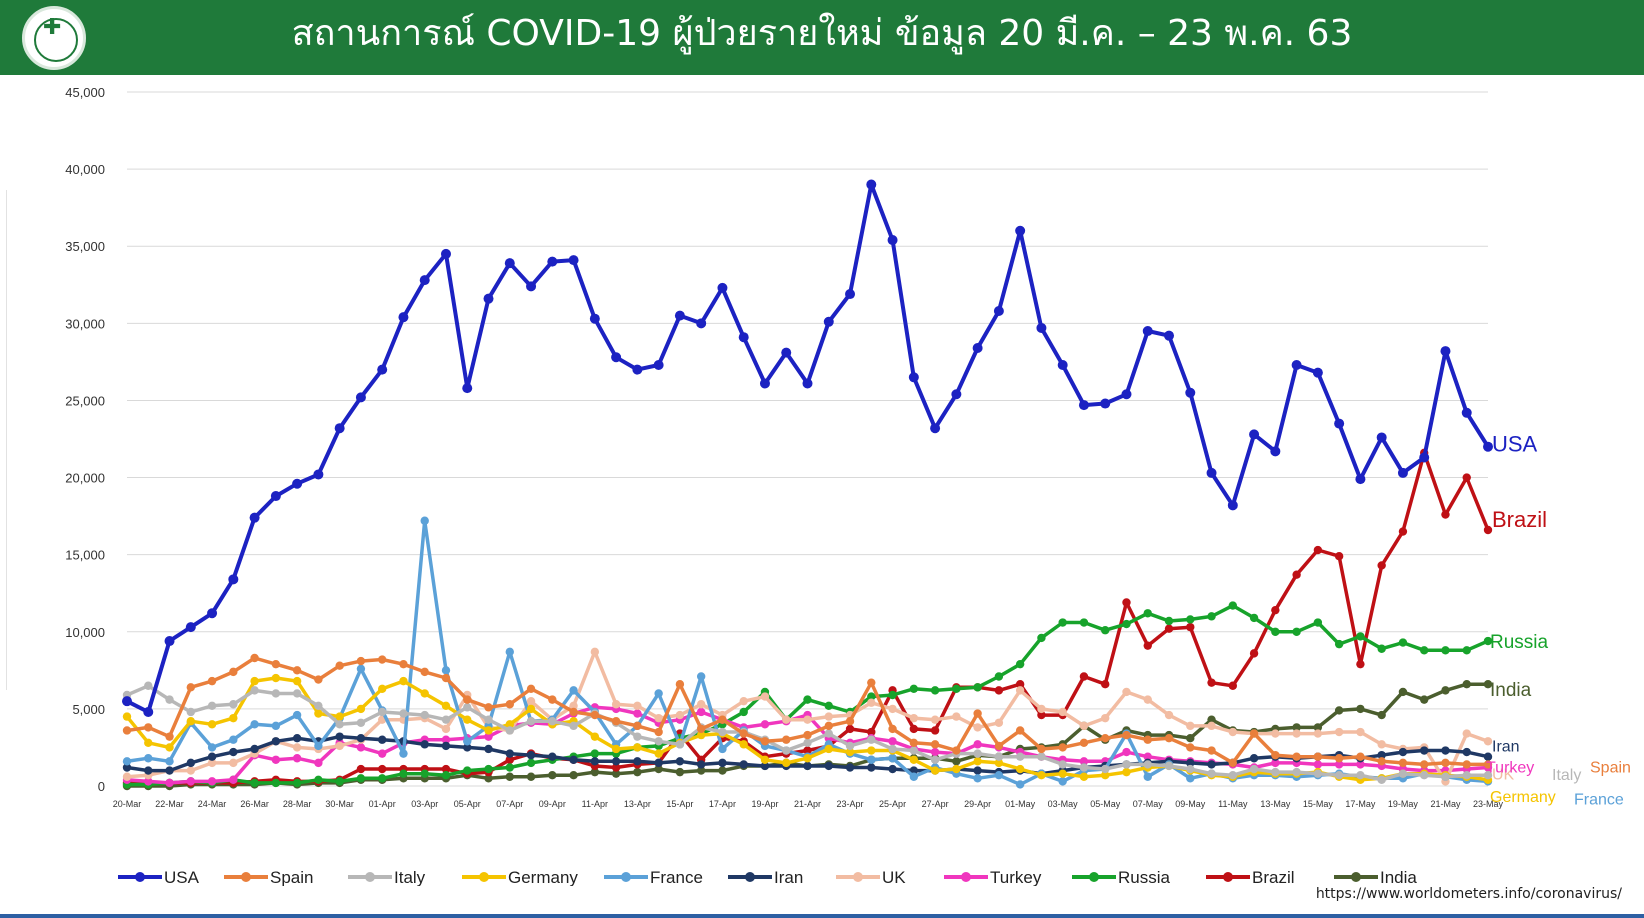 The height and width of the screenshot is (918, 1644). Describe the element at coordinates (1488, 804) in the screenshot. I see `x-tick-label: 23-May` at that location.